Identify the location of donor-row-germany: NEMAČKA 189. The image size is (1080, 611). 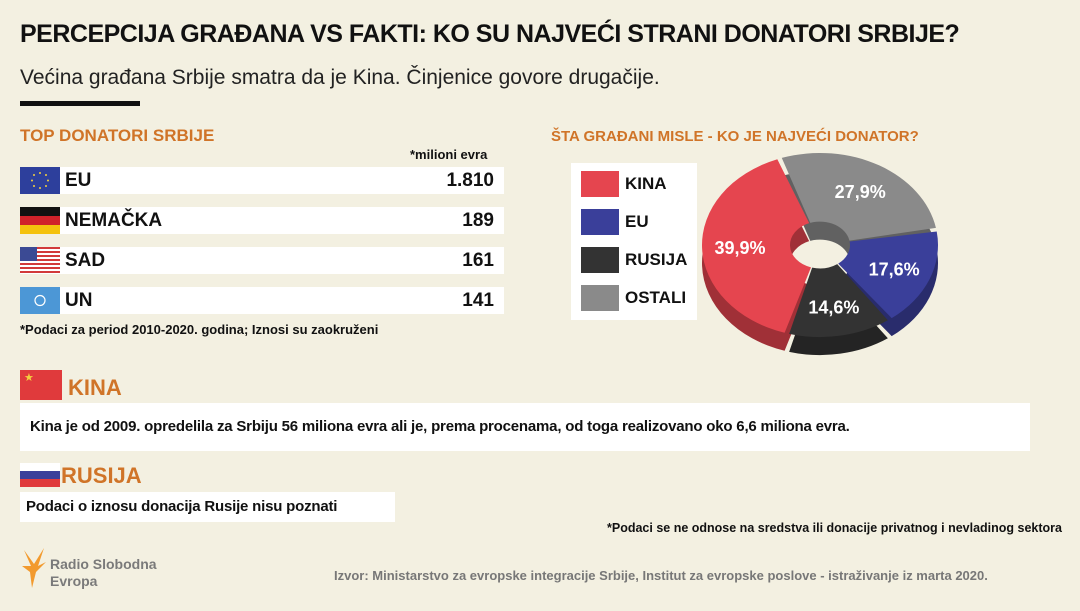
(262, 220).